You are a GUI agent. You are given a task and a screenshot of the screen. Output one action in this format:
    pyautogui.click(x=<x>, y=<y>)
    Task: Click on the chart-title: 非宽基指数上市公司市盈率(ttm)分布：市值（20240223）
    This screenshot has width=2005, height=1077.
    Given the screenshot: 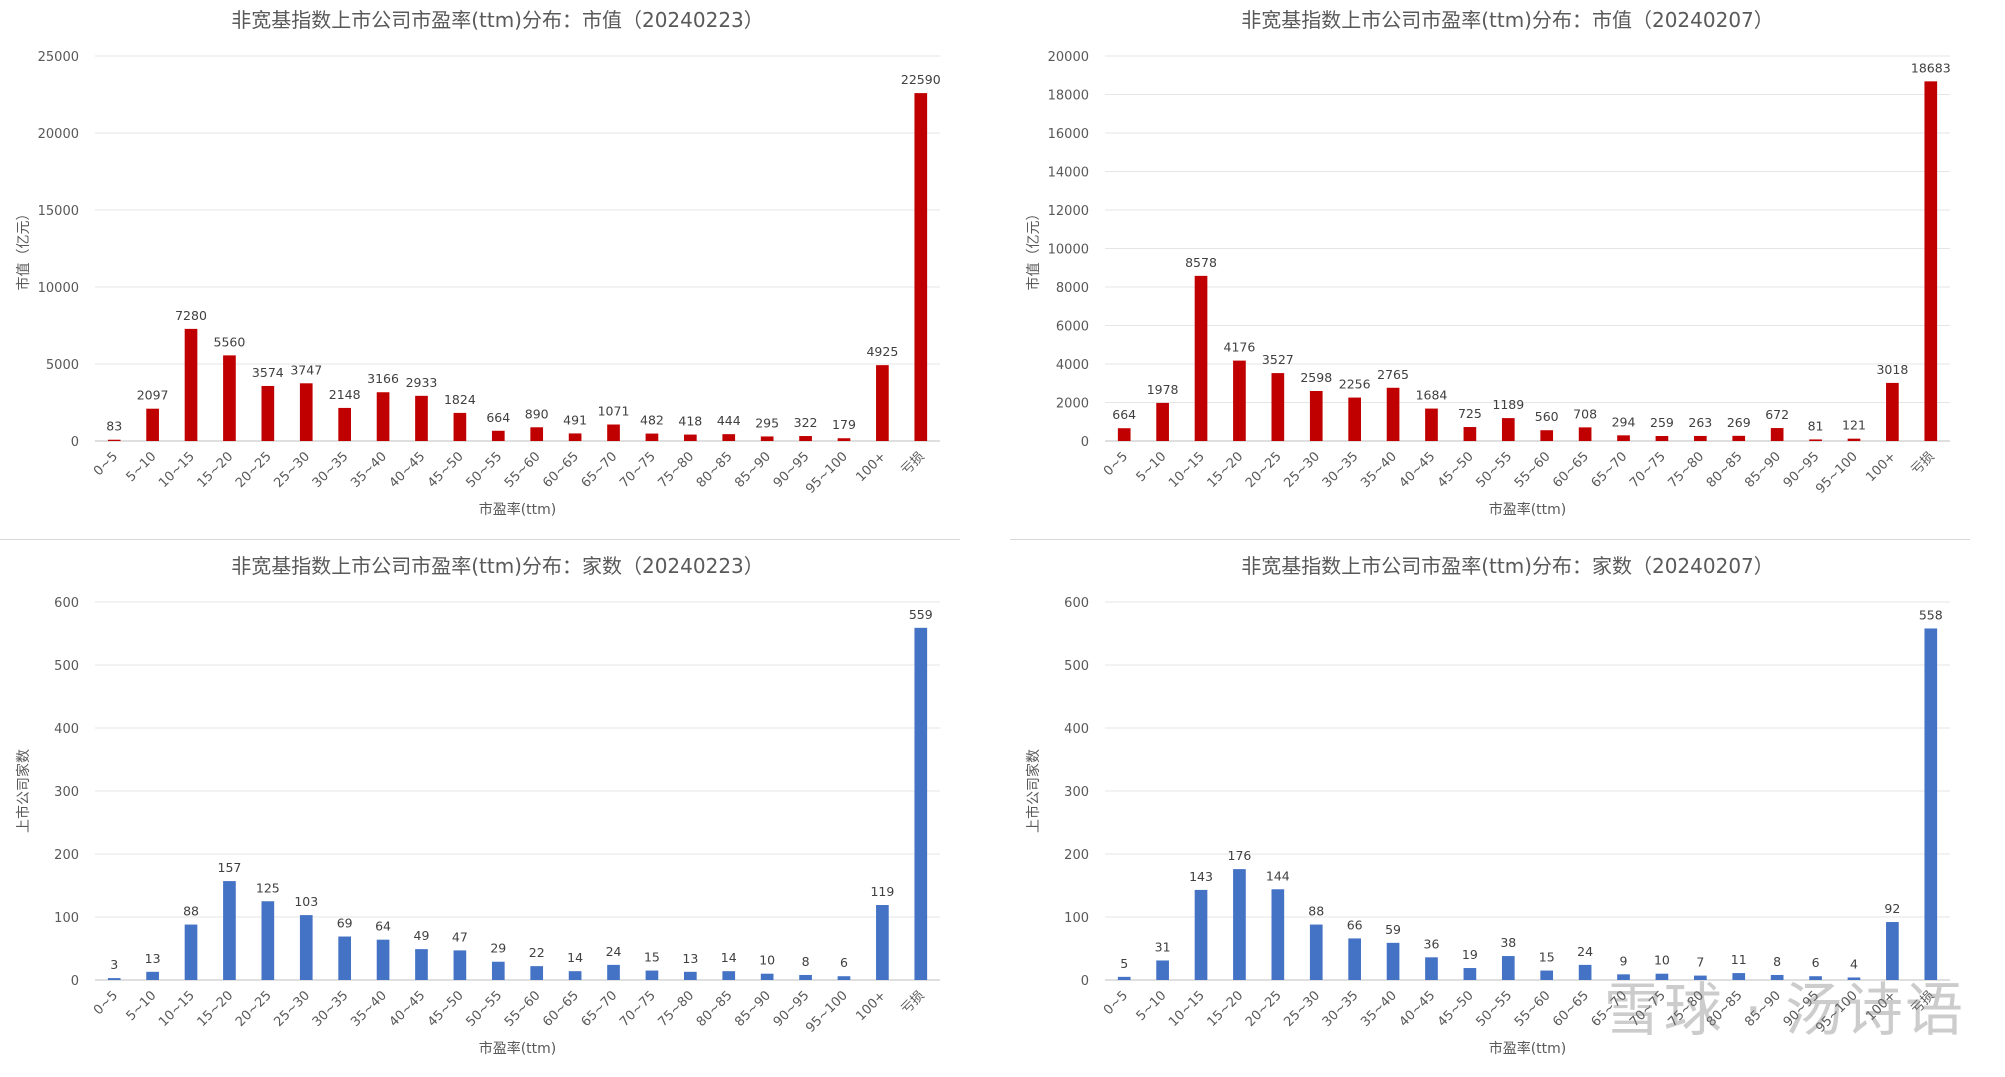 What is the action you would take?
    pyautogui.click(x=497, y=20)
    